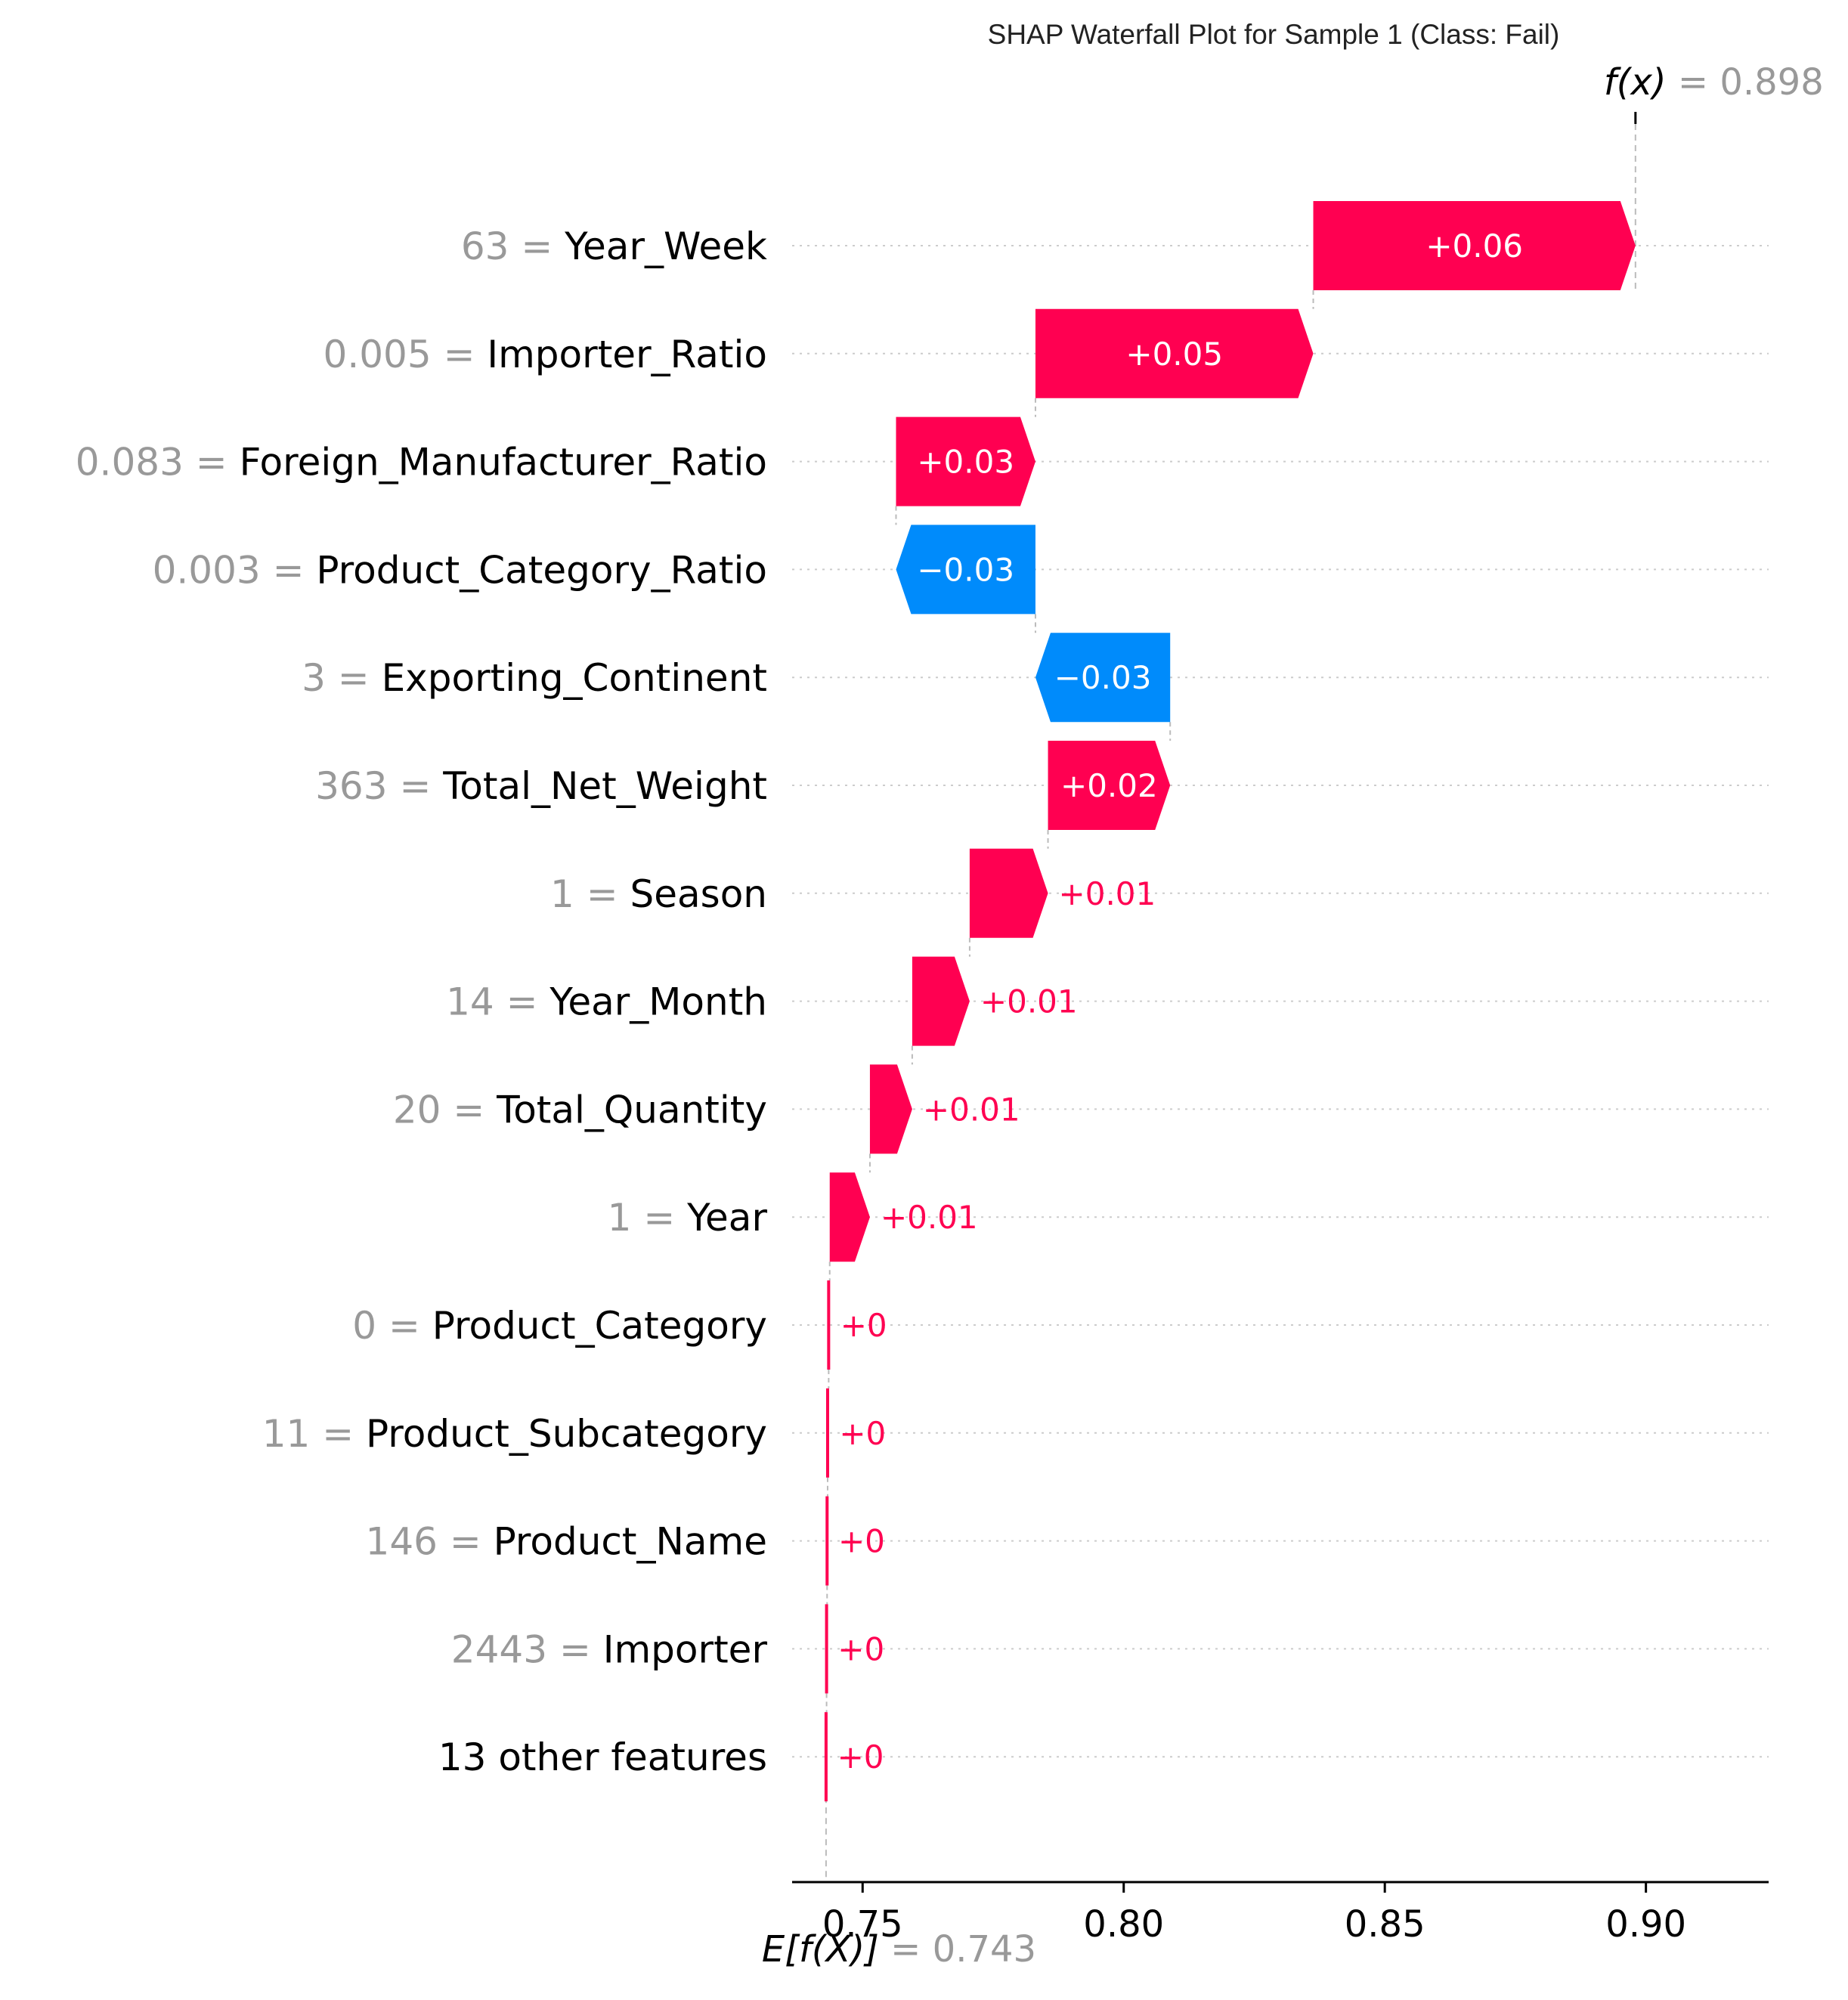 The image size is (1848, 2000). I want to click on feature-label: 14 = Year_Month, so click(606, 1002).